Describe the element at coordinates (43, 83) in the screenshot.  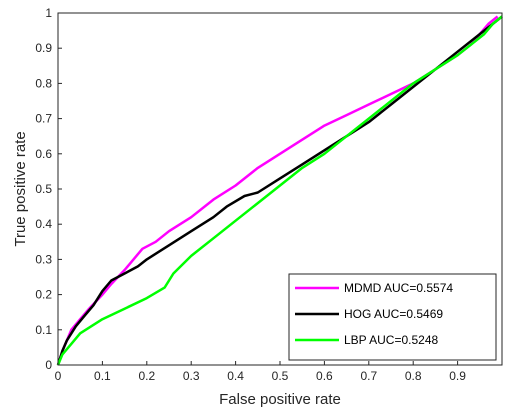
I see `y-tick-label: 0.8` at that location.